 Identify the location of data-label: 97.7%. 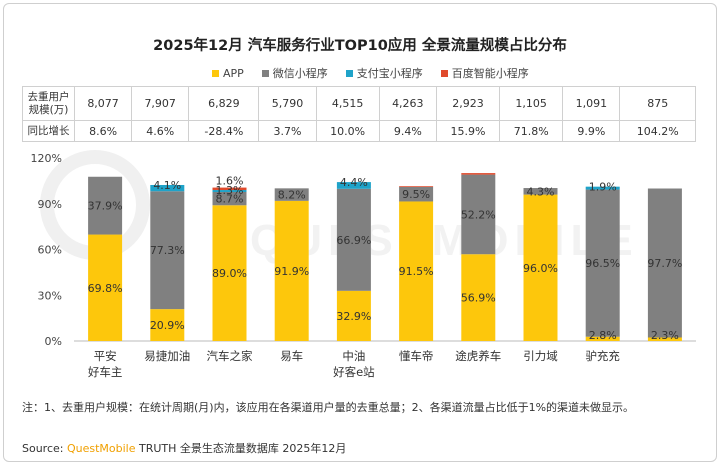
(664, 263).